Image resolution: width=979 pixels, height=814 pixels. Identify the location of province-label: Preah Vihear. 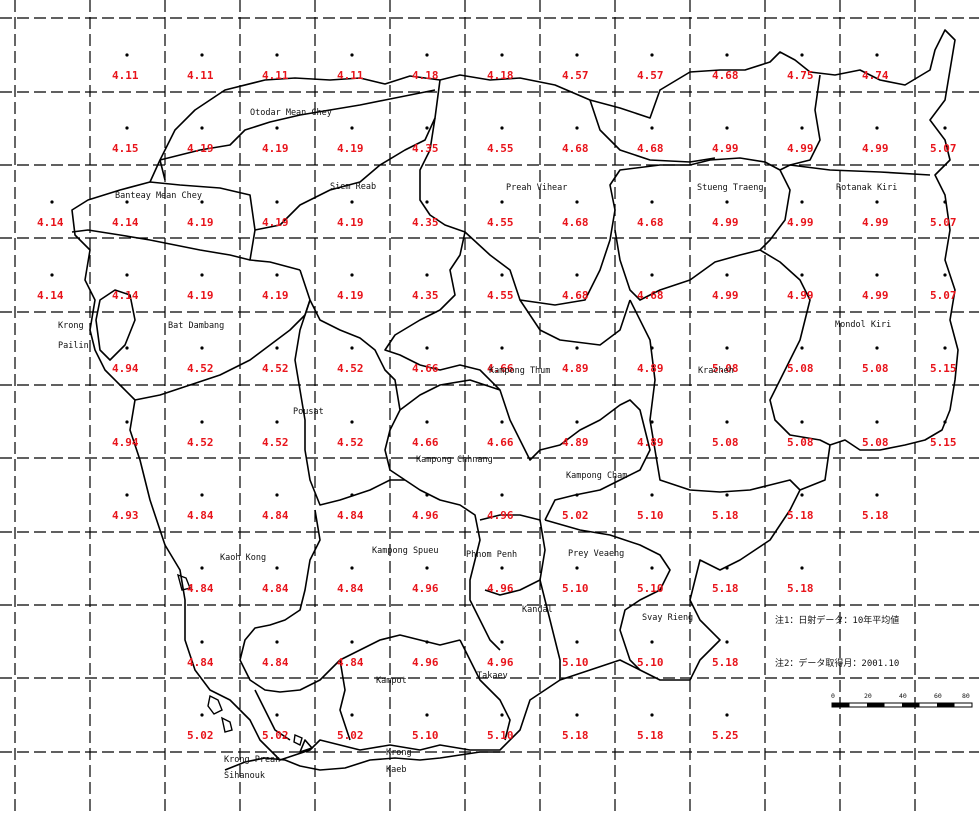
(536, 188).